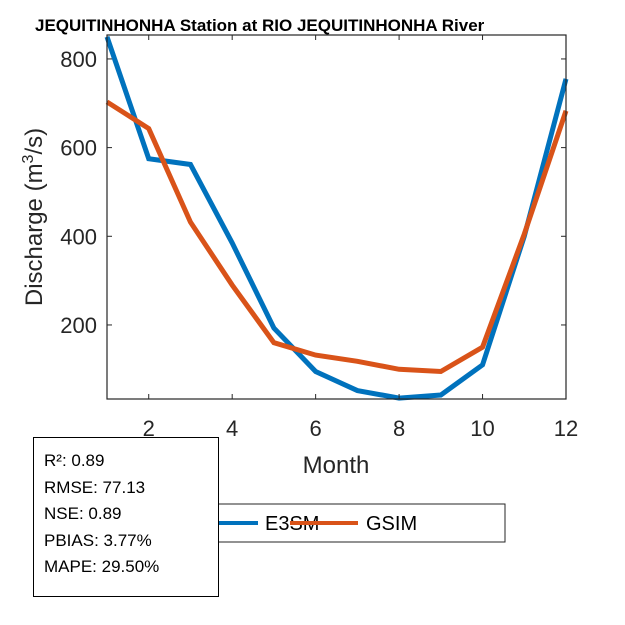 The height and width of the screenshot is (625, 625). What do you see at coordinates (102, 566) in the screenshot?
I see `metric-mape: MAPE: 29.50%` at bounding box center [102, 566].